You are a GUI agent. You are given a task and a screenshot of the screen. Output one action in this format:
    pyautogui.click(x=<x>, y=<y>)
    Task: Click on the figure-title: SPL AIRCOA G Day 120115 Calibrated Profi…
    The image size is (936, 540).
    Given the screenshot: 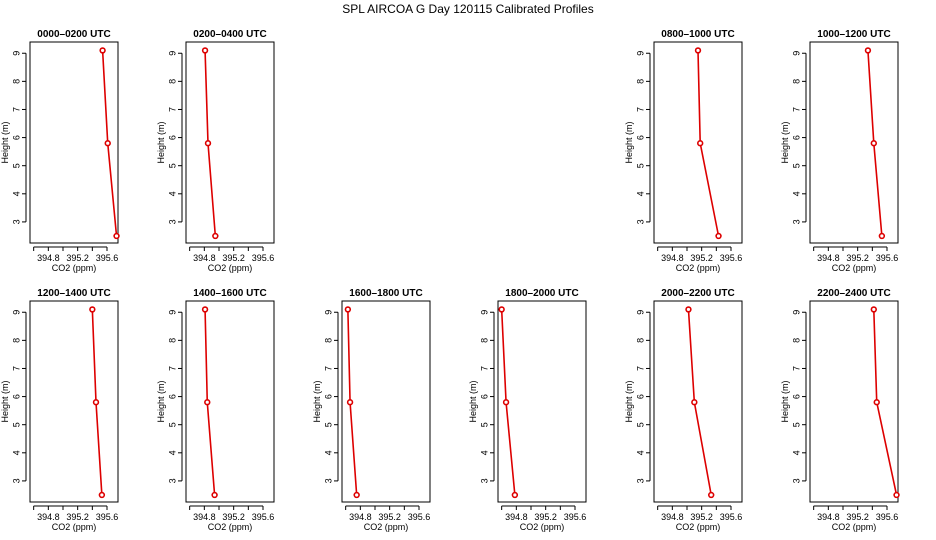 What is the action you would take?
    pyautogui.click(x=467, y=9)
    